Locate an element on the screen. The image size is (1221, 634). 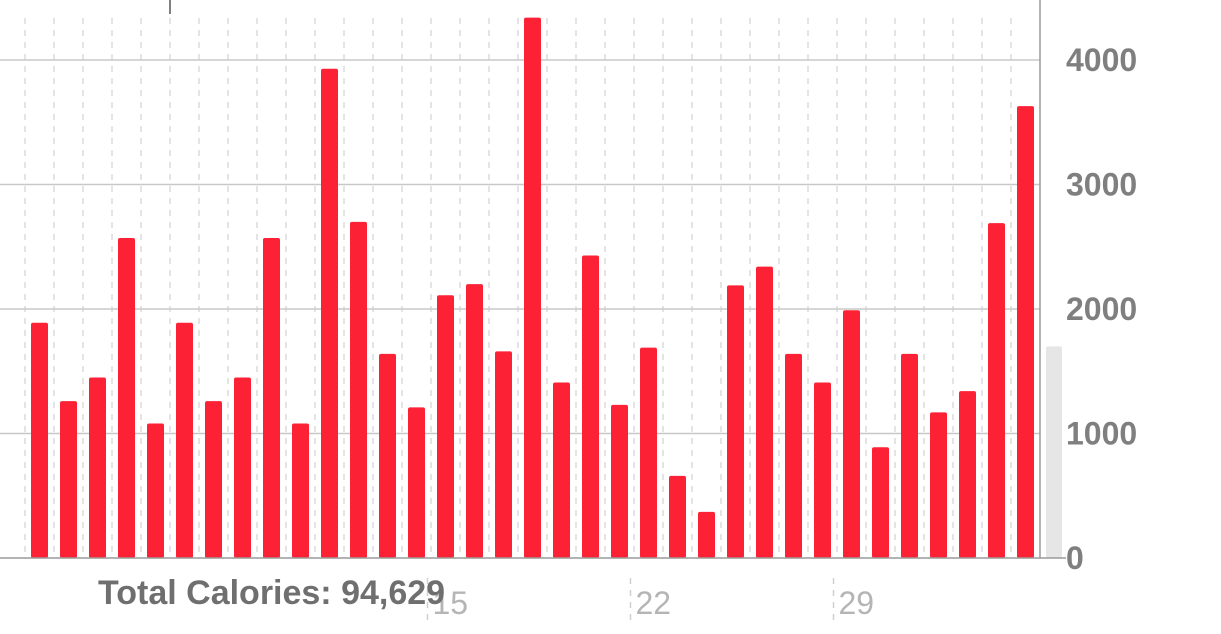
y-tick-label: 4000 is located at coordinates (1101, 60).